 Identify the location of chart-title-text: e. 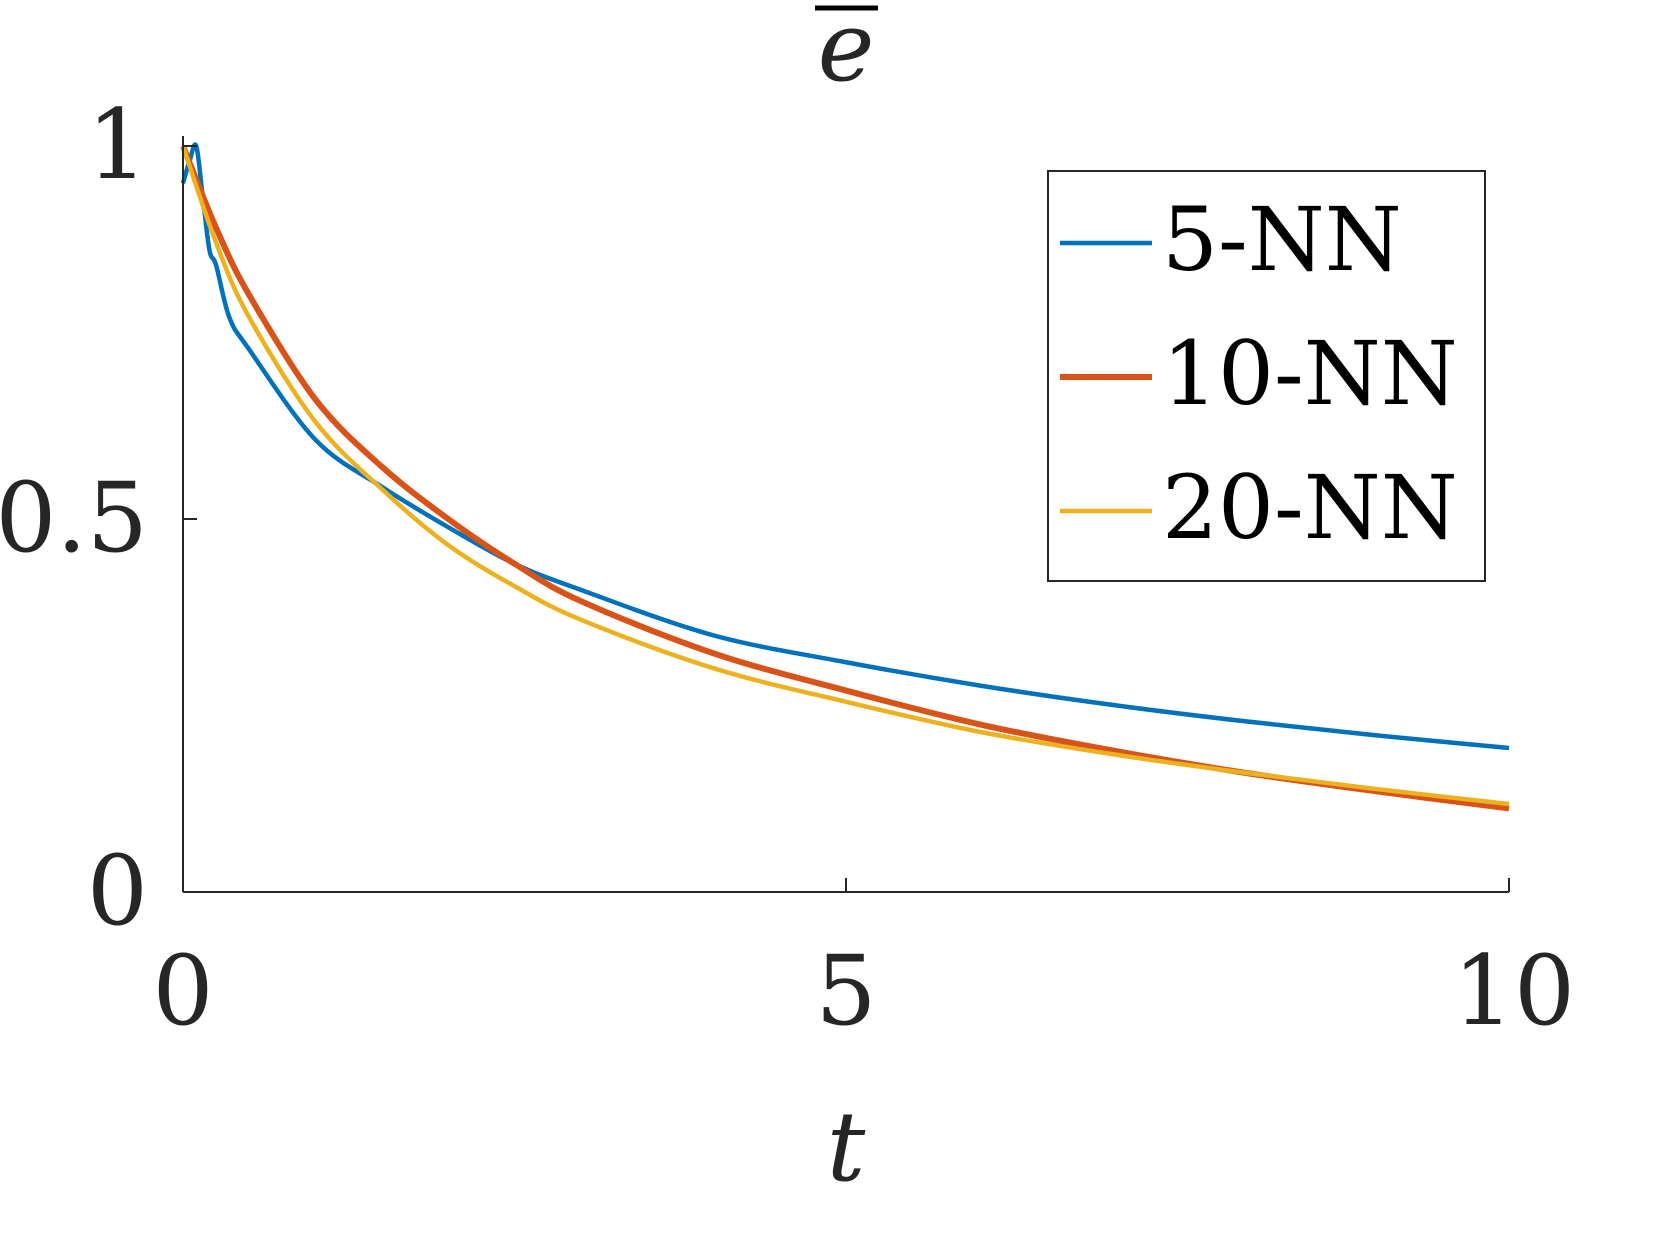
(846, 51).